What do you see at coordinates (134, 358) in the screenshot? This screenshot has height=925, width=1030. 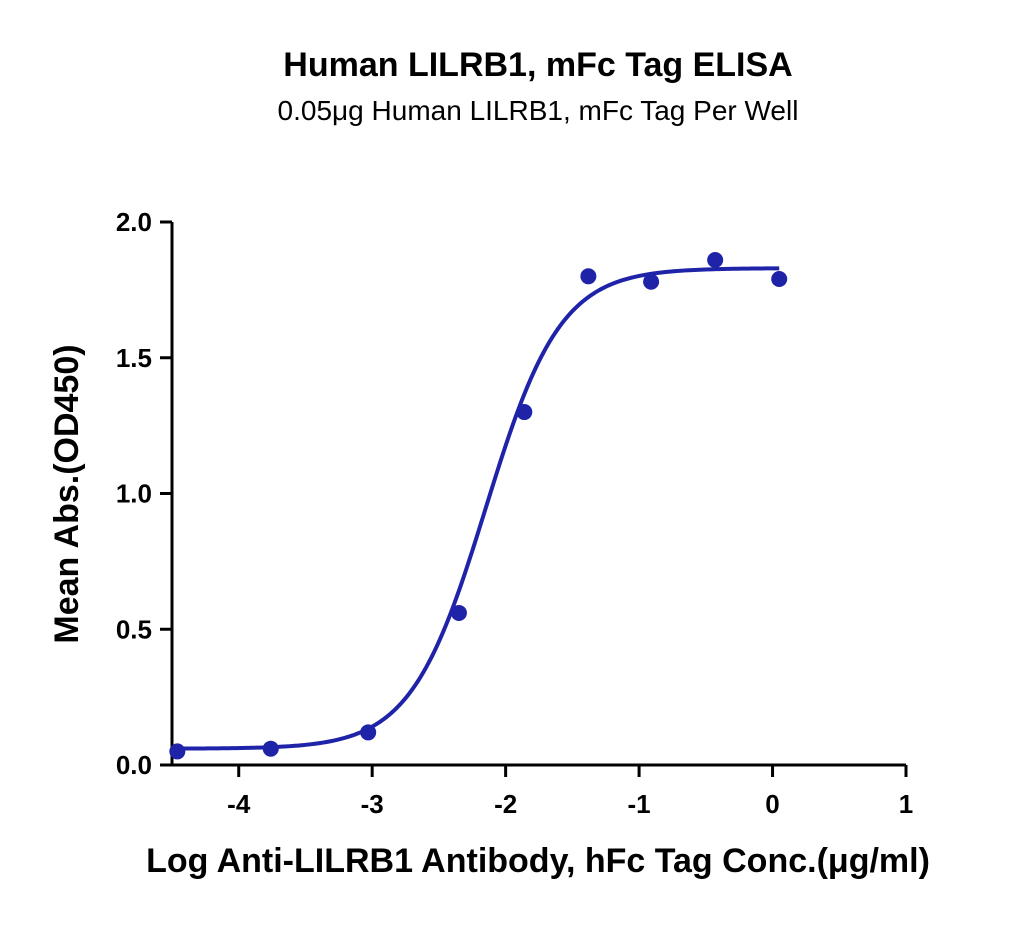 I see `y-tick-label: 1.5` at bounding box center [134, 358].